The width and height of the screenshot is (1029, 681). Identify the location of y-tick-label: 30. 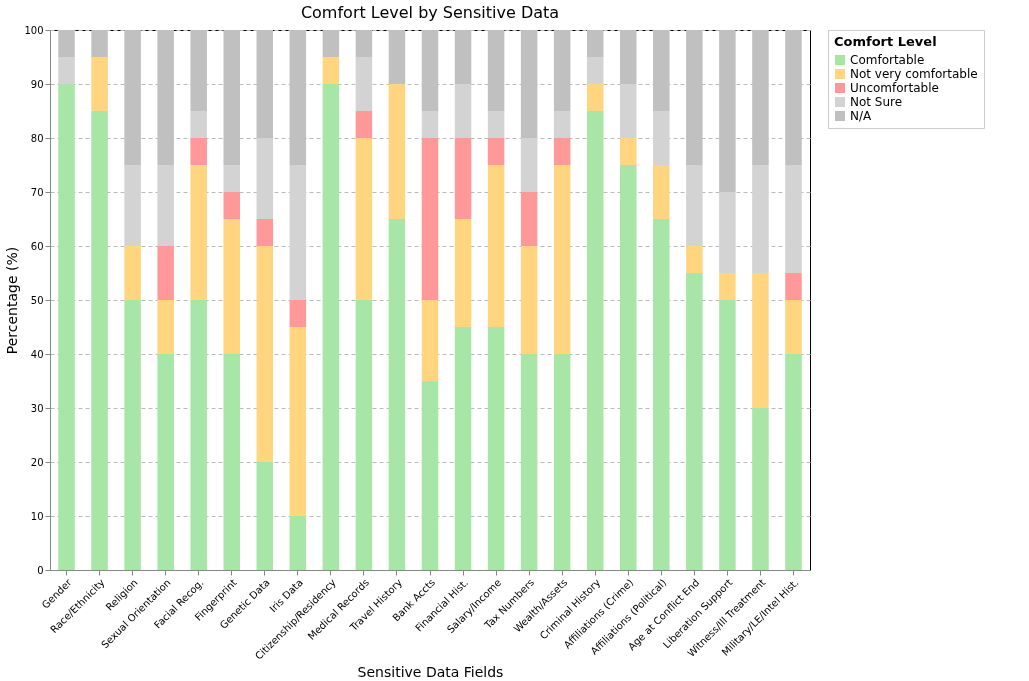
(37, 408).